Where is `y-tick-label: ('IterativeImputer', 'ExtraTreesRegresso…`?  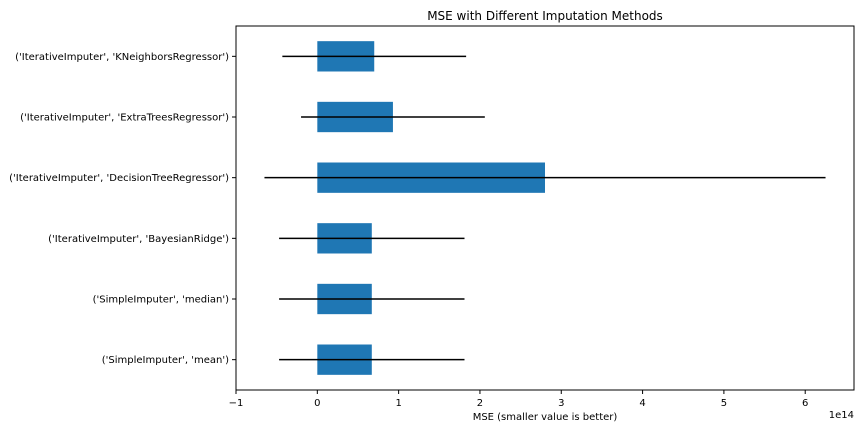
y-tick-label: ('IterativeImputer', 'ExtraTreesRegresso… is located at coordinates (124, 118).